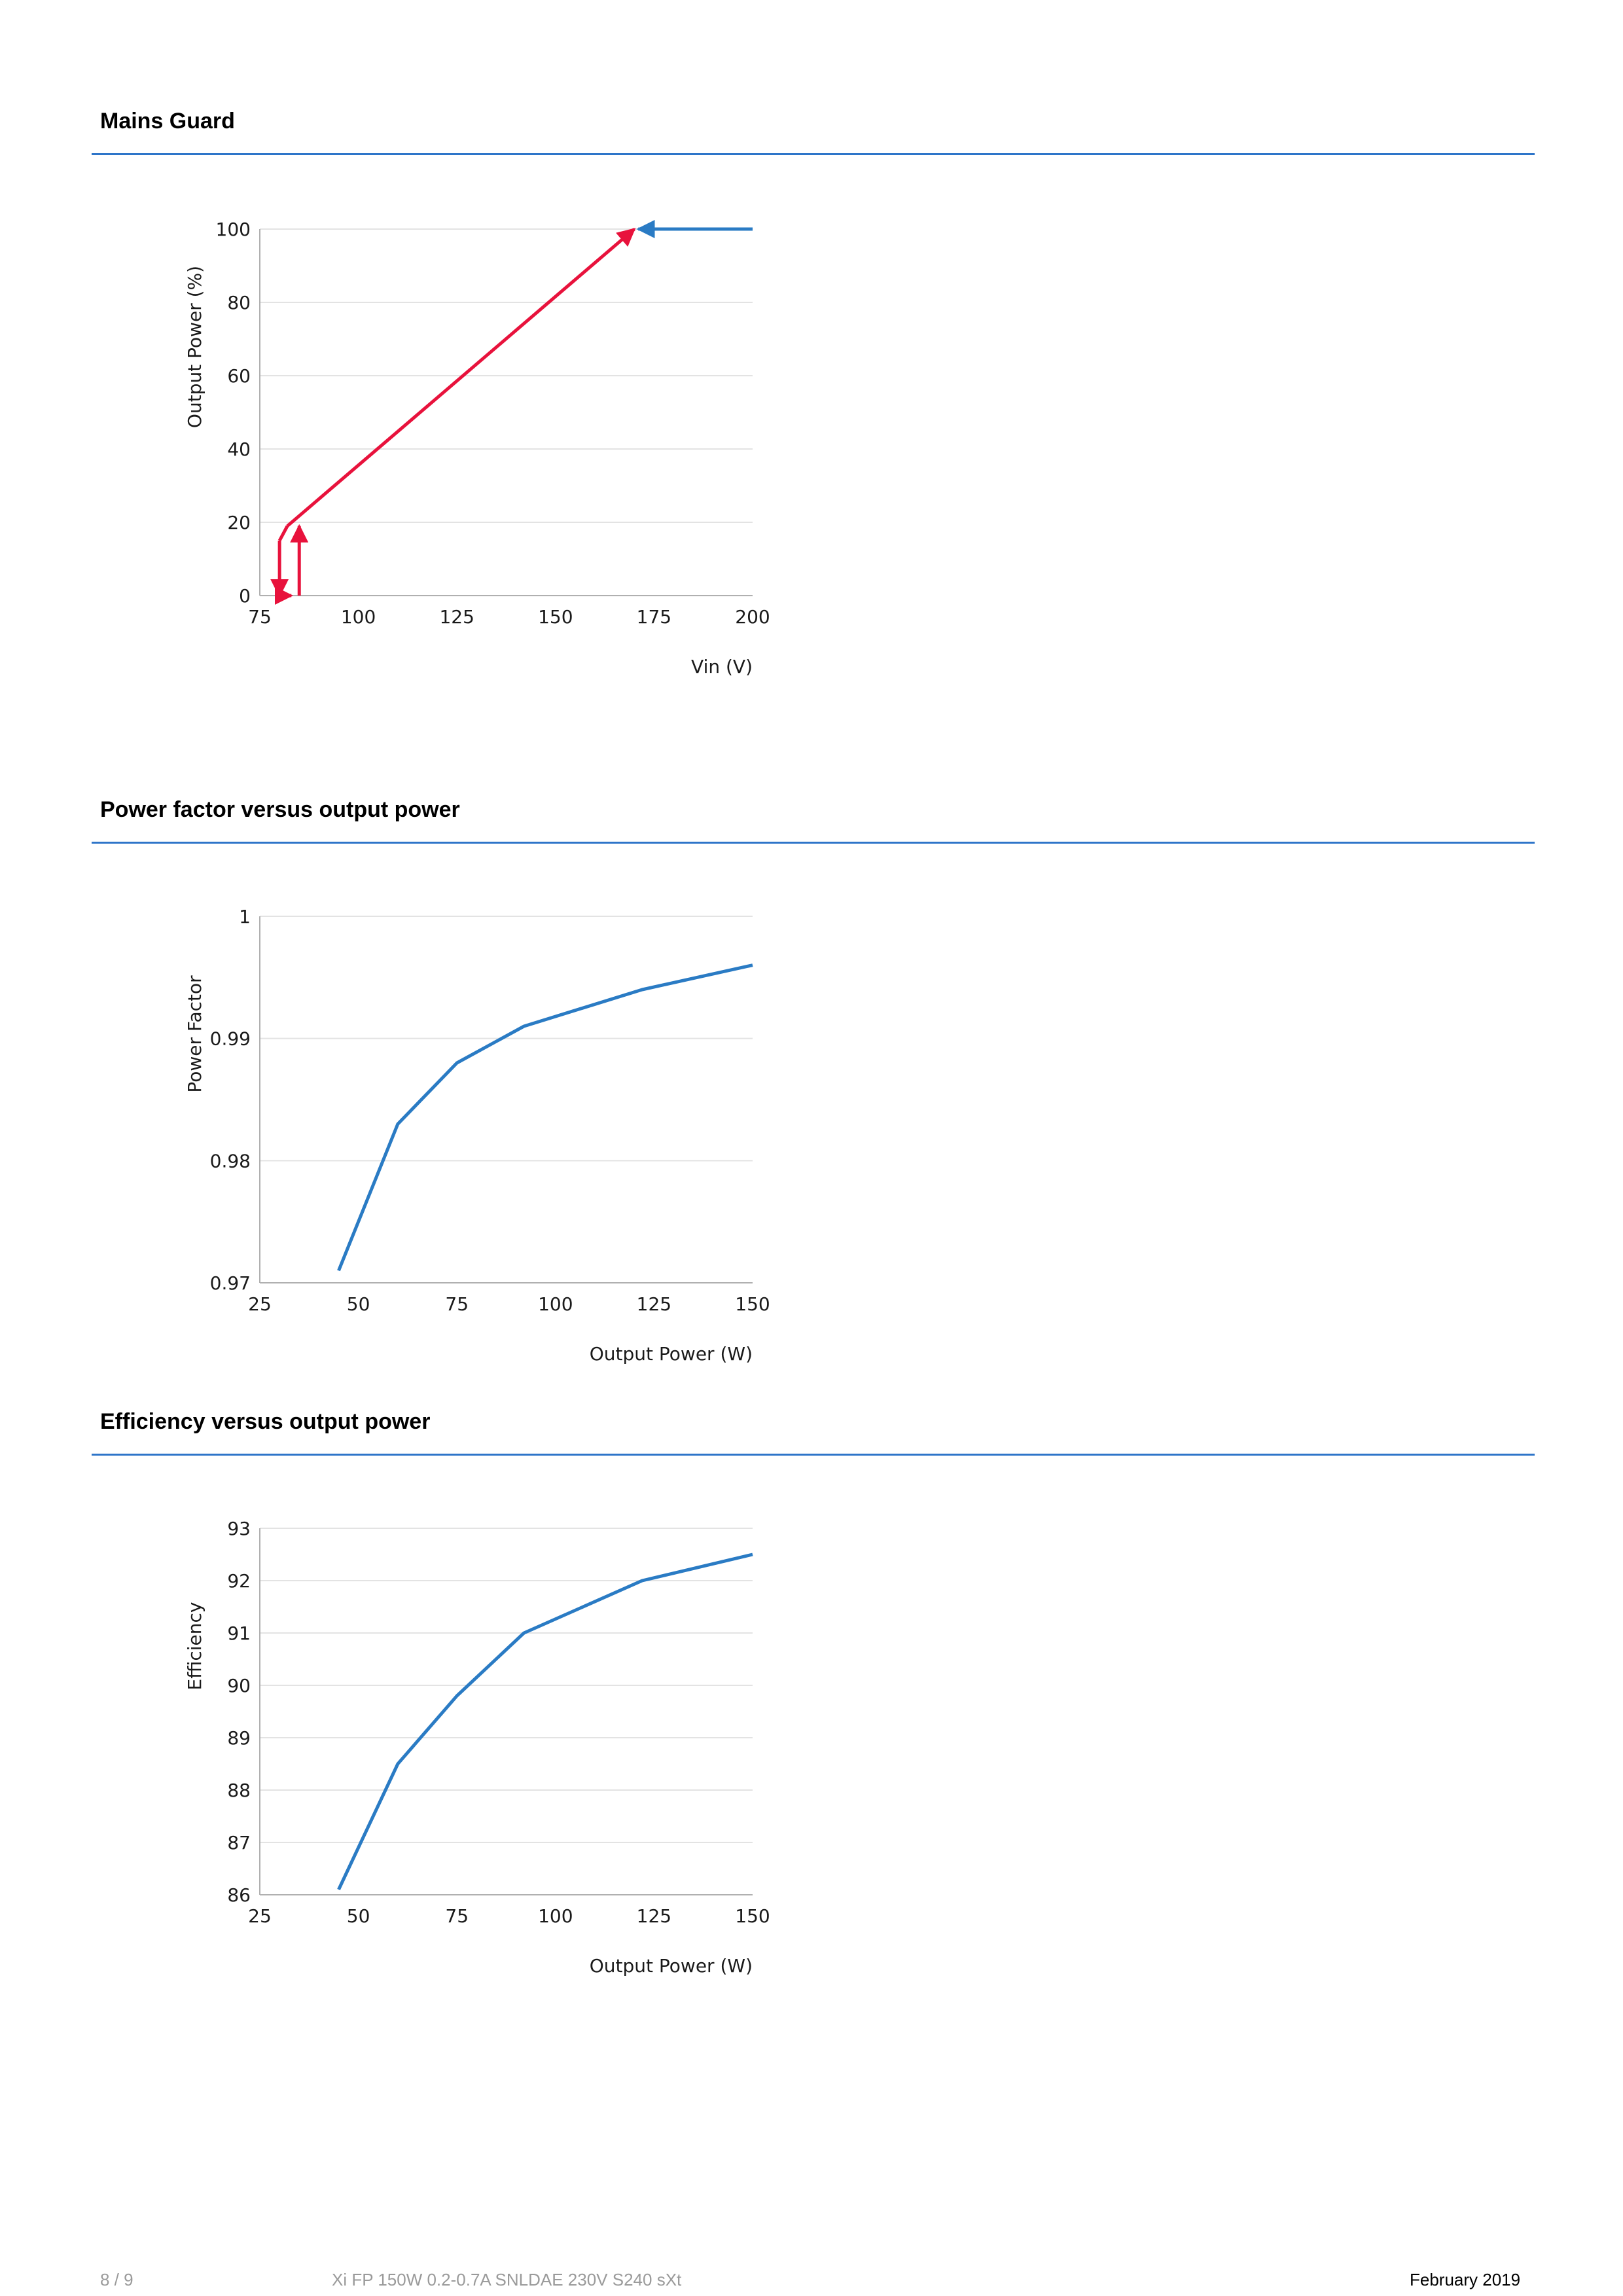  Describe the element at coordinates (239, 1633) in the screenshot. I see `y-tick-label: 91` at that location.